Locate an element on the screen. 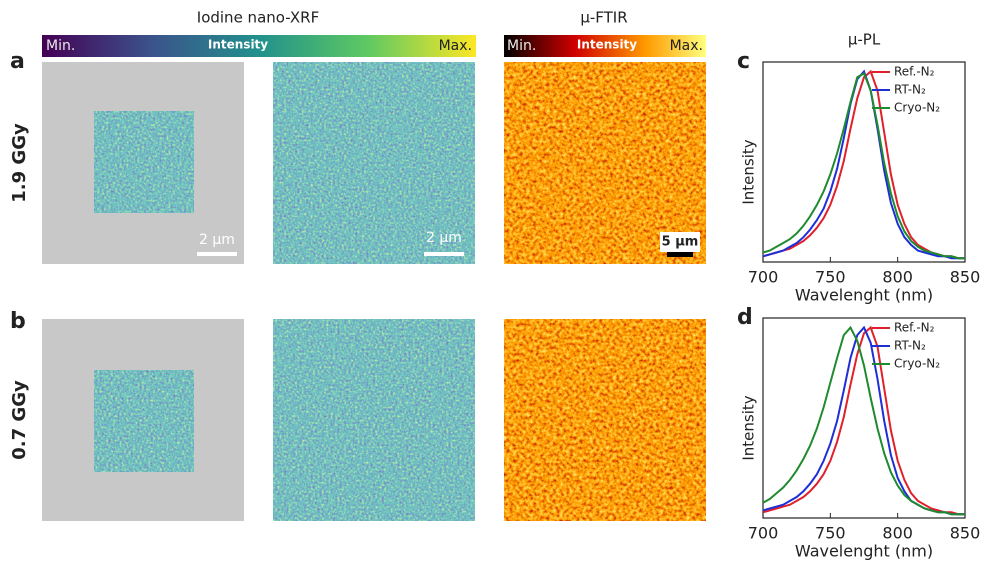 This screenshot has height=566, width=982. scale-bar-box is located at coordinates (680, 242).